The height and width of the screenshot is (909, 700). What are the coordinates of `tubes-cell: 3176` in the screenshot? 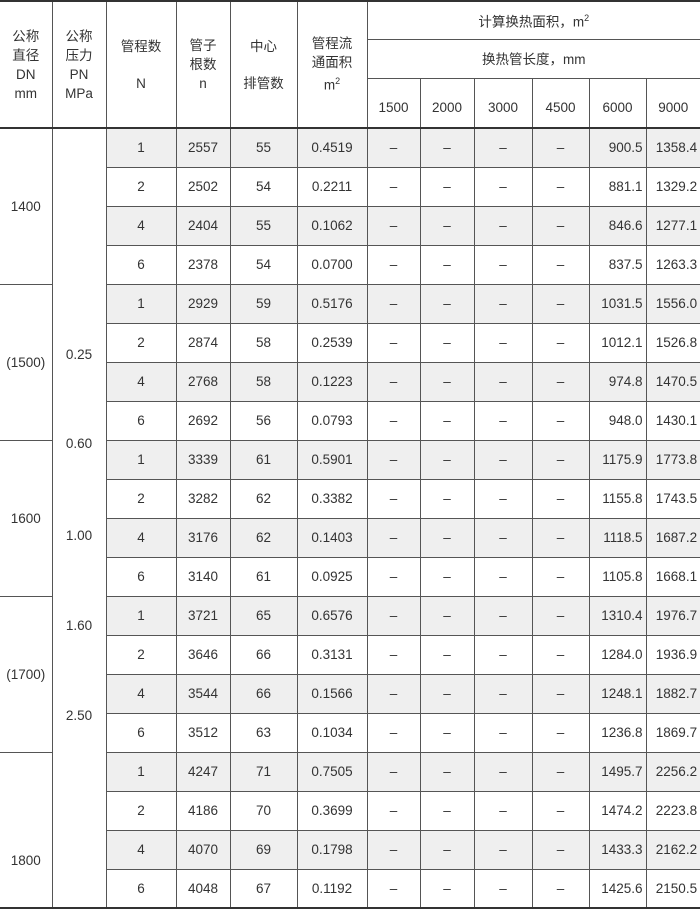 It's located at (203, 537).